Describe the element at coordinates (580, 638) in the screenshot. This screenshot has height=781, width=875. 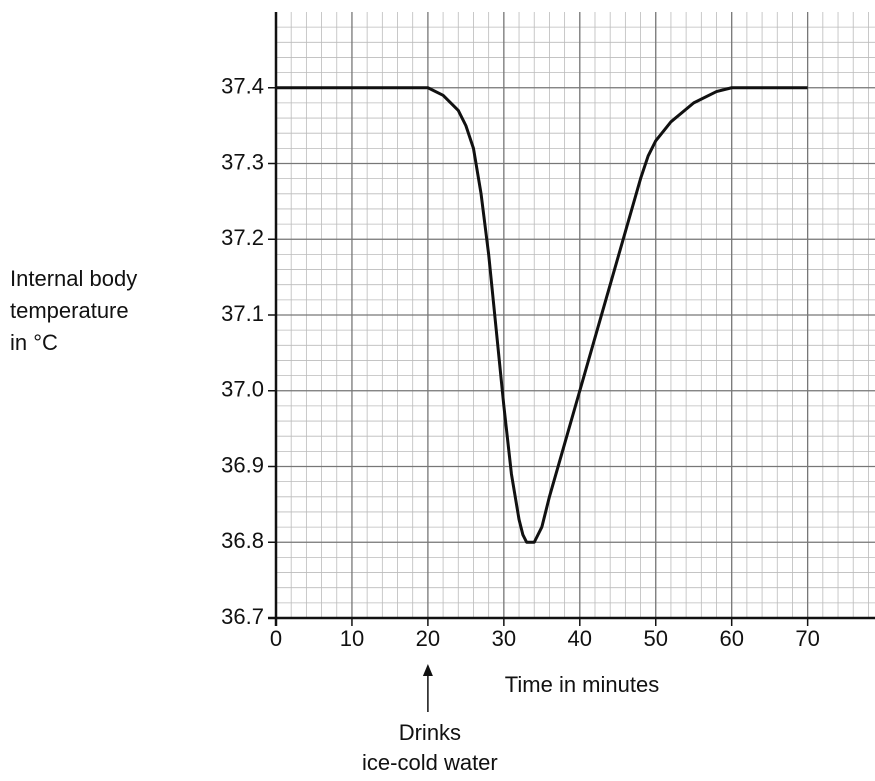
I see `x-tick-label: 40` at that location.